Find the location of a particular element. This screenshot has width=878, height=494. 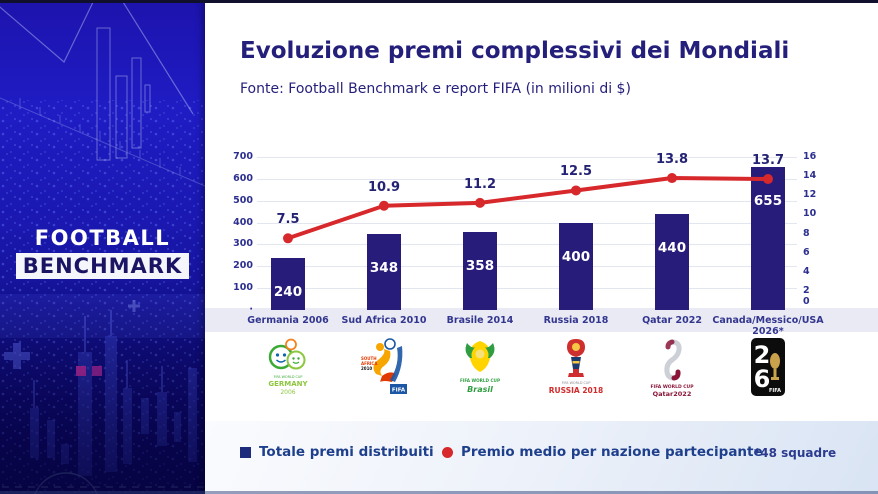

bar-value-label: 400 is located at coordinates (576, 256).